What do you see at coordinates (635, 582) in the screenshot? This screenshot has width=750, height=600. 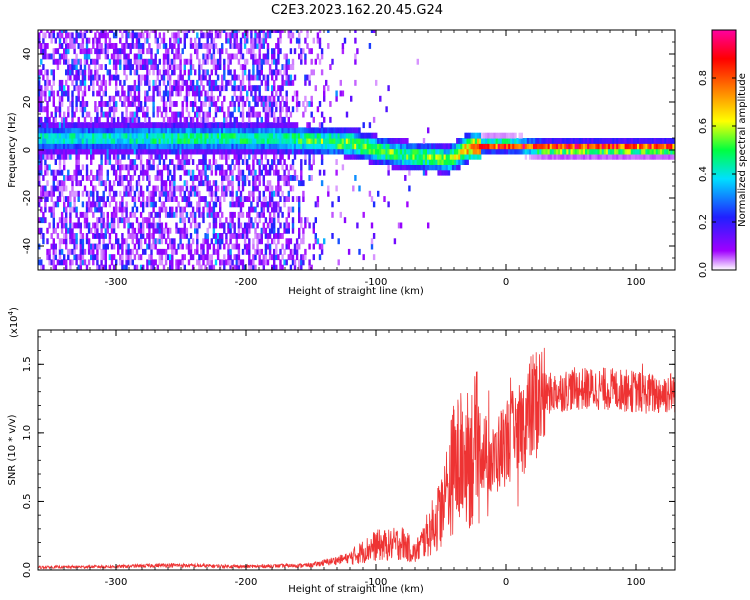 I see `x-tick-label: 100` at bounding box center [635, 582].